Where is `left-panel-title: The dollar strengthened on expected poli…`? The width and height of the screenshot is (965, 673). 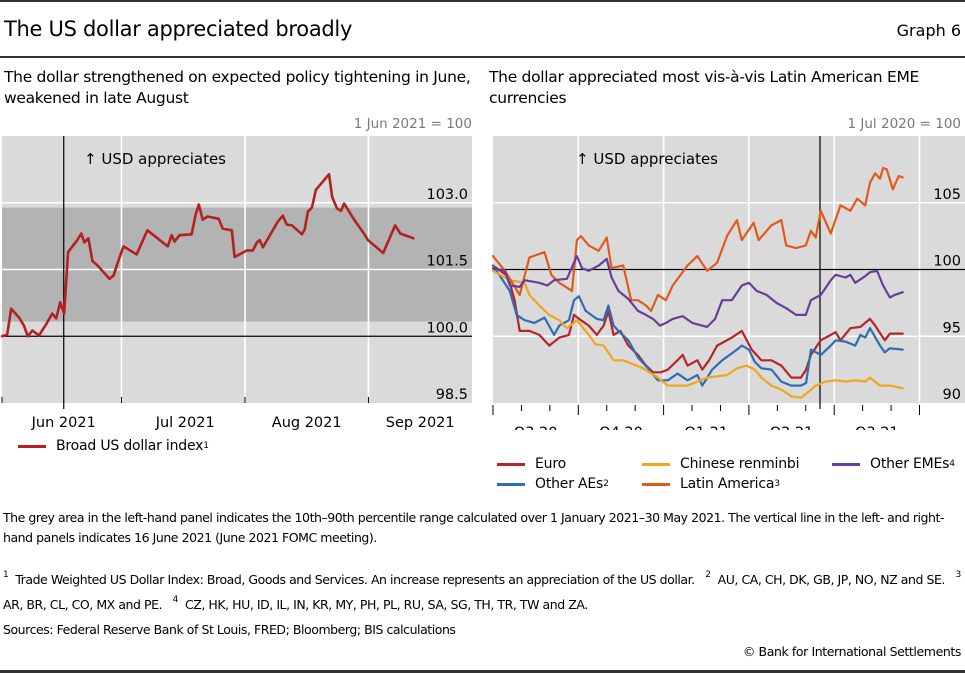
left-panel-title: The dollar strengthened on expected poli… is located at coordinates (237, 87).